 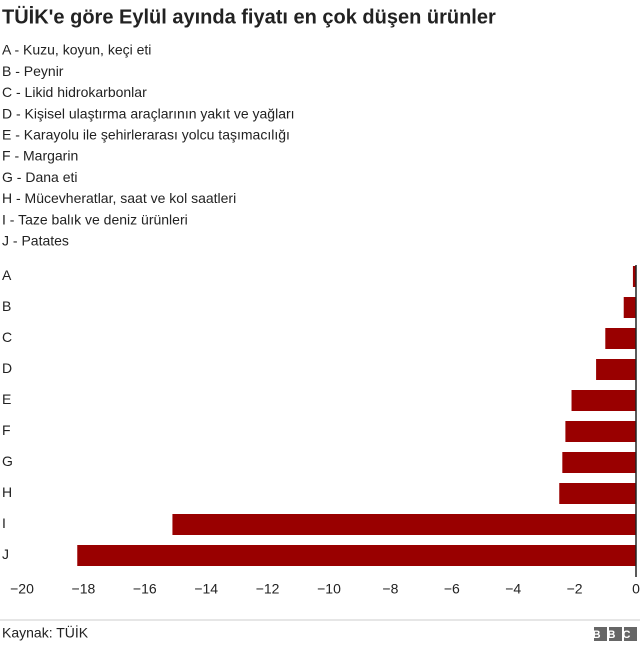 I want to click on y-tick-label: H, so click(x=7, y=492).